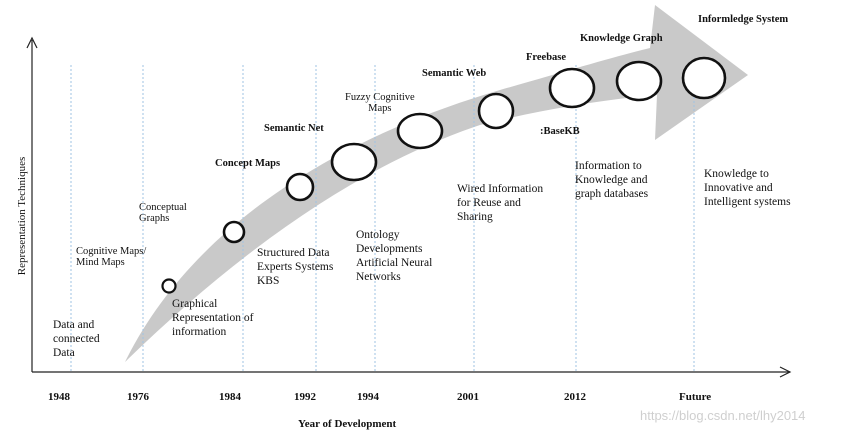 This screenshot has width=850, height=437. What do you see at coordinates (354, 162) in the screenshot?
I see `node-semantic-net` at bounding box center [354, 162].